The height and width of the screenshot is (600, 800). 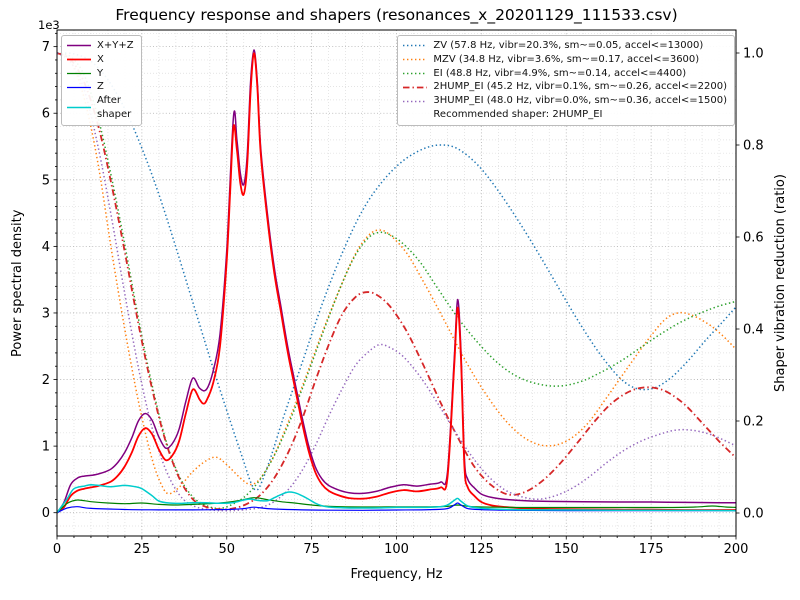 I want to click on x-tick-label: 0, so click(x=57, y=549).